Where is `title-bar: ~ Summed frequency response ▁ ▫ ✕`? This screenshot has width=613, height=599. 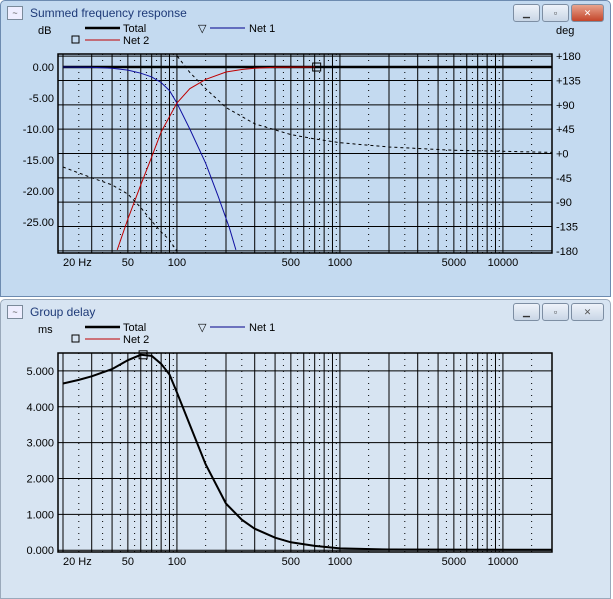
title-bar: ~ Summed frequency response ▁ ▫ ✕ is located at coordinates (305, 13).